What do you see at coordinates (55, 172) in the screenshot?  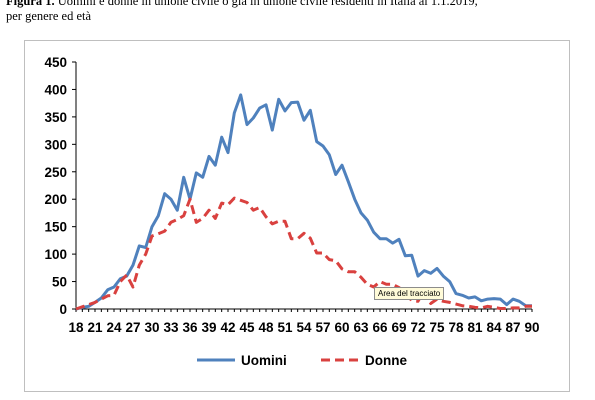 I see `y-tick-label: 250` at bounding box center [55, 172].